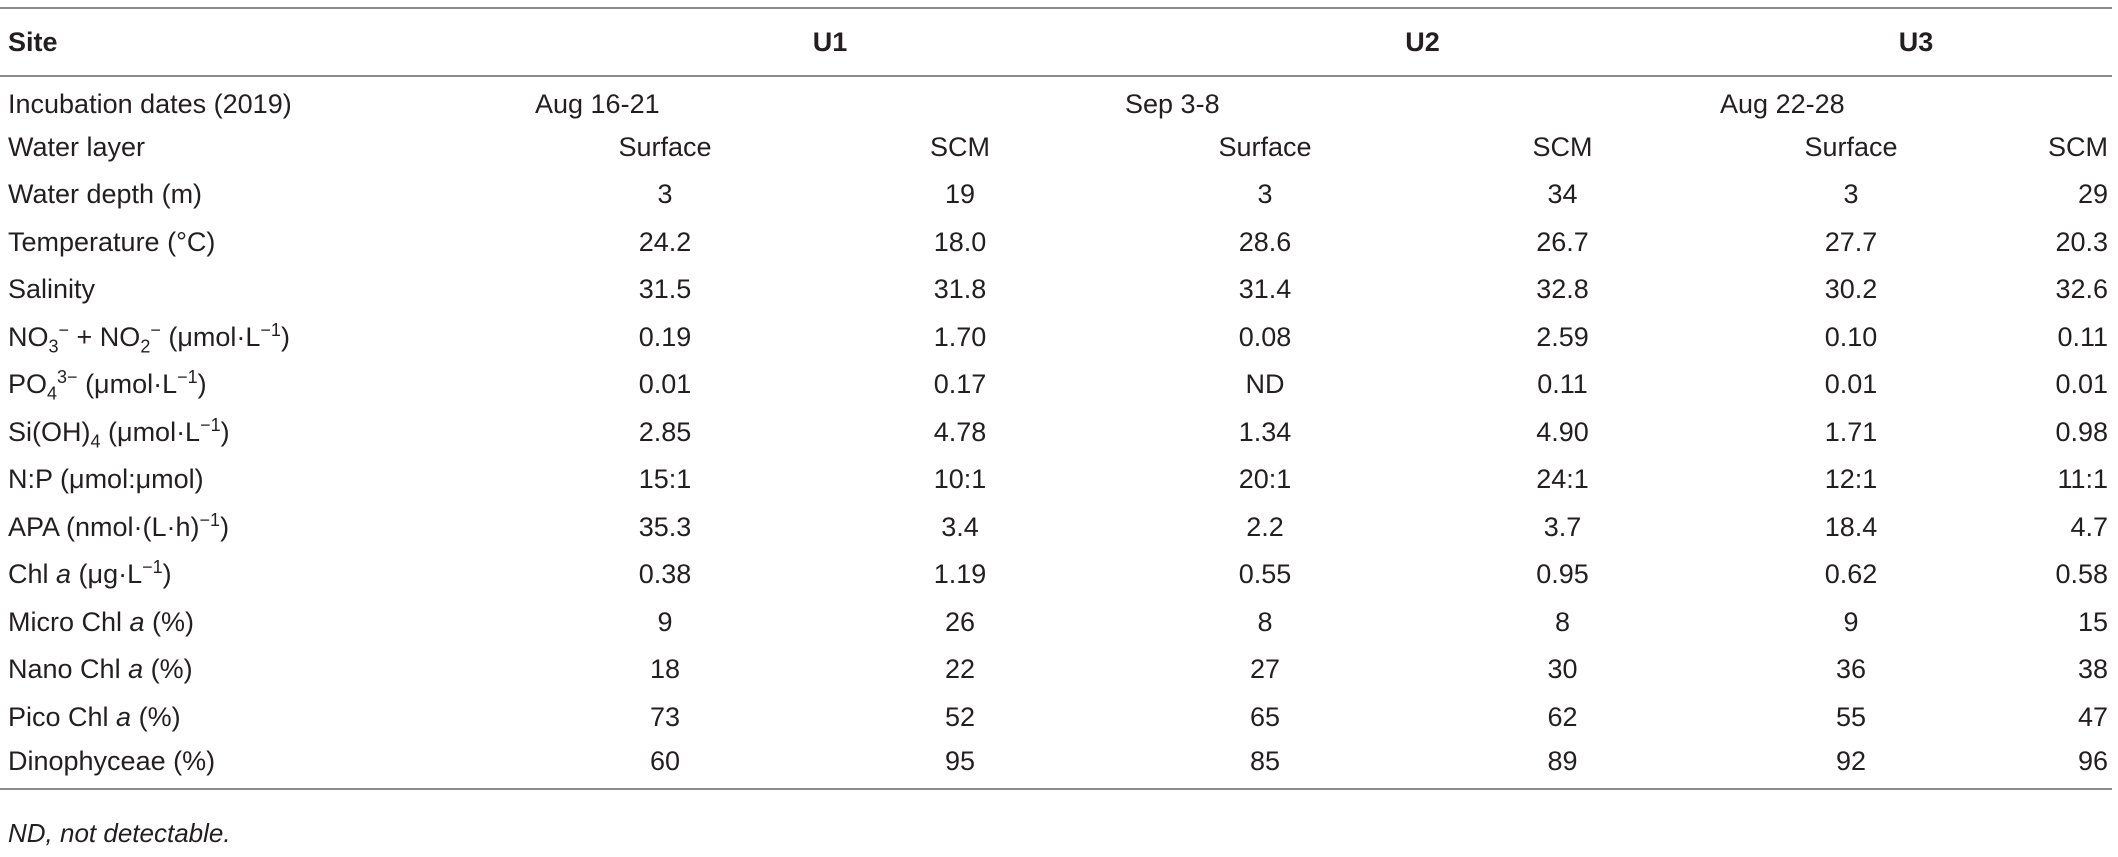  What do you see at coordinates (830, 42) in the screenshot?
I see `header-u1: U1` at bounding box center [830, 42].